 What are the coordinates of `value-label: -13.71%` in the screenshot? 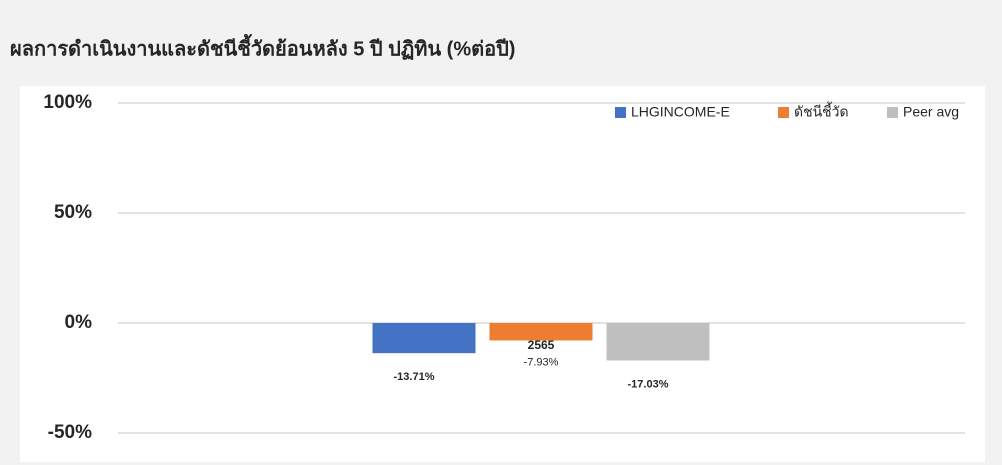 It's located at (414, 377).